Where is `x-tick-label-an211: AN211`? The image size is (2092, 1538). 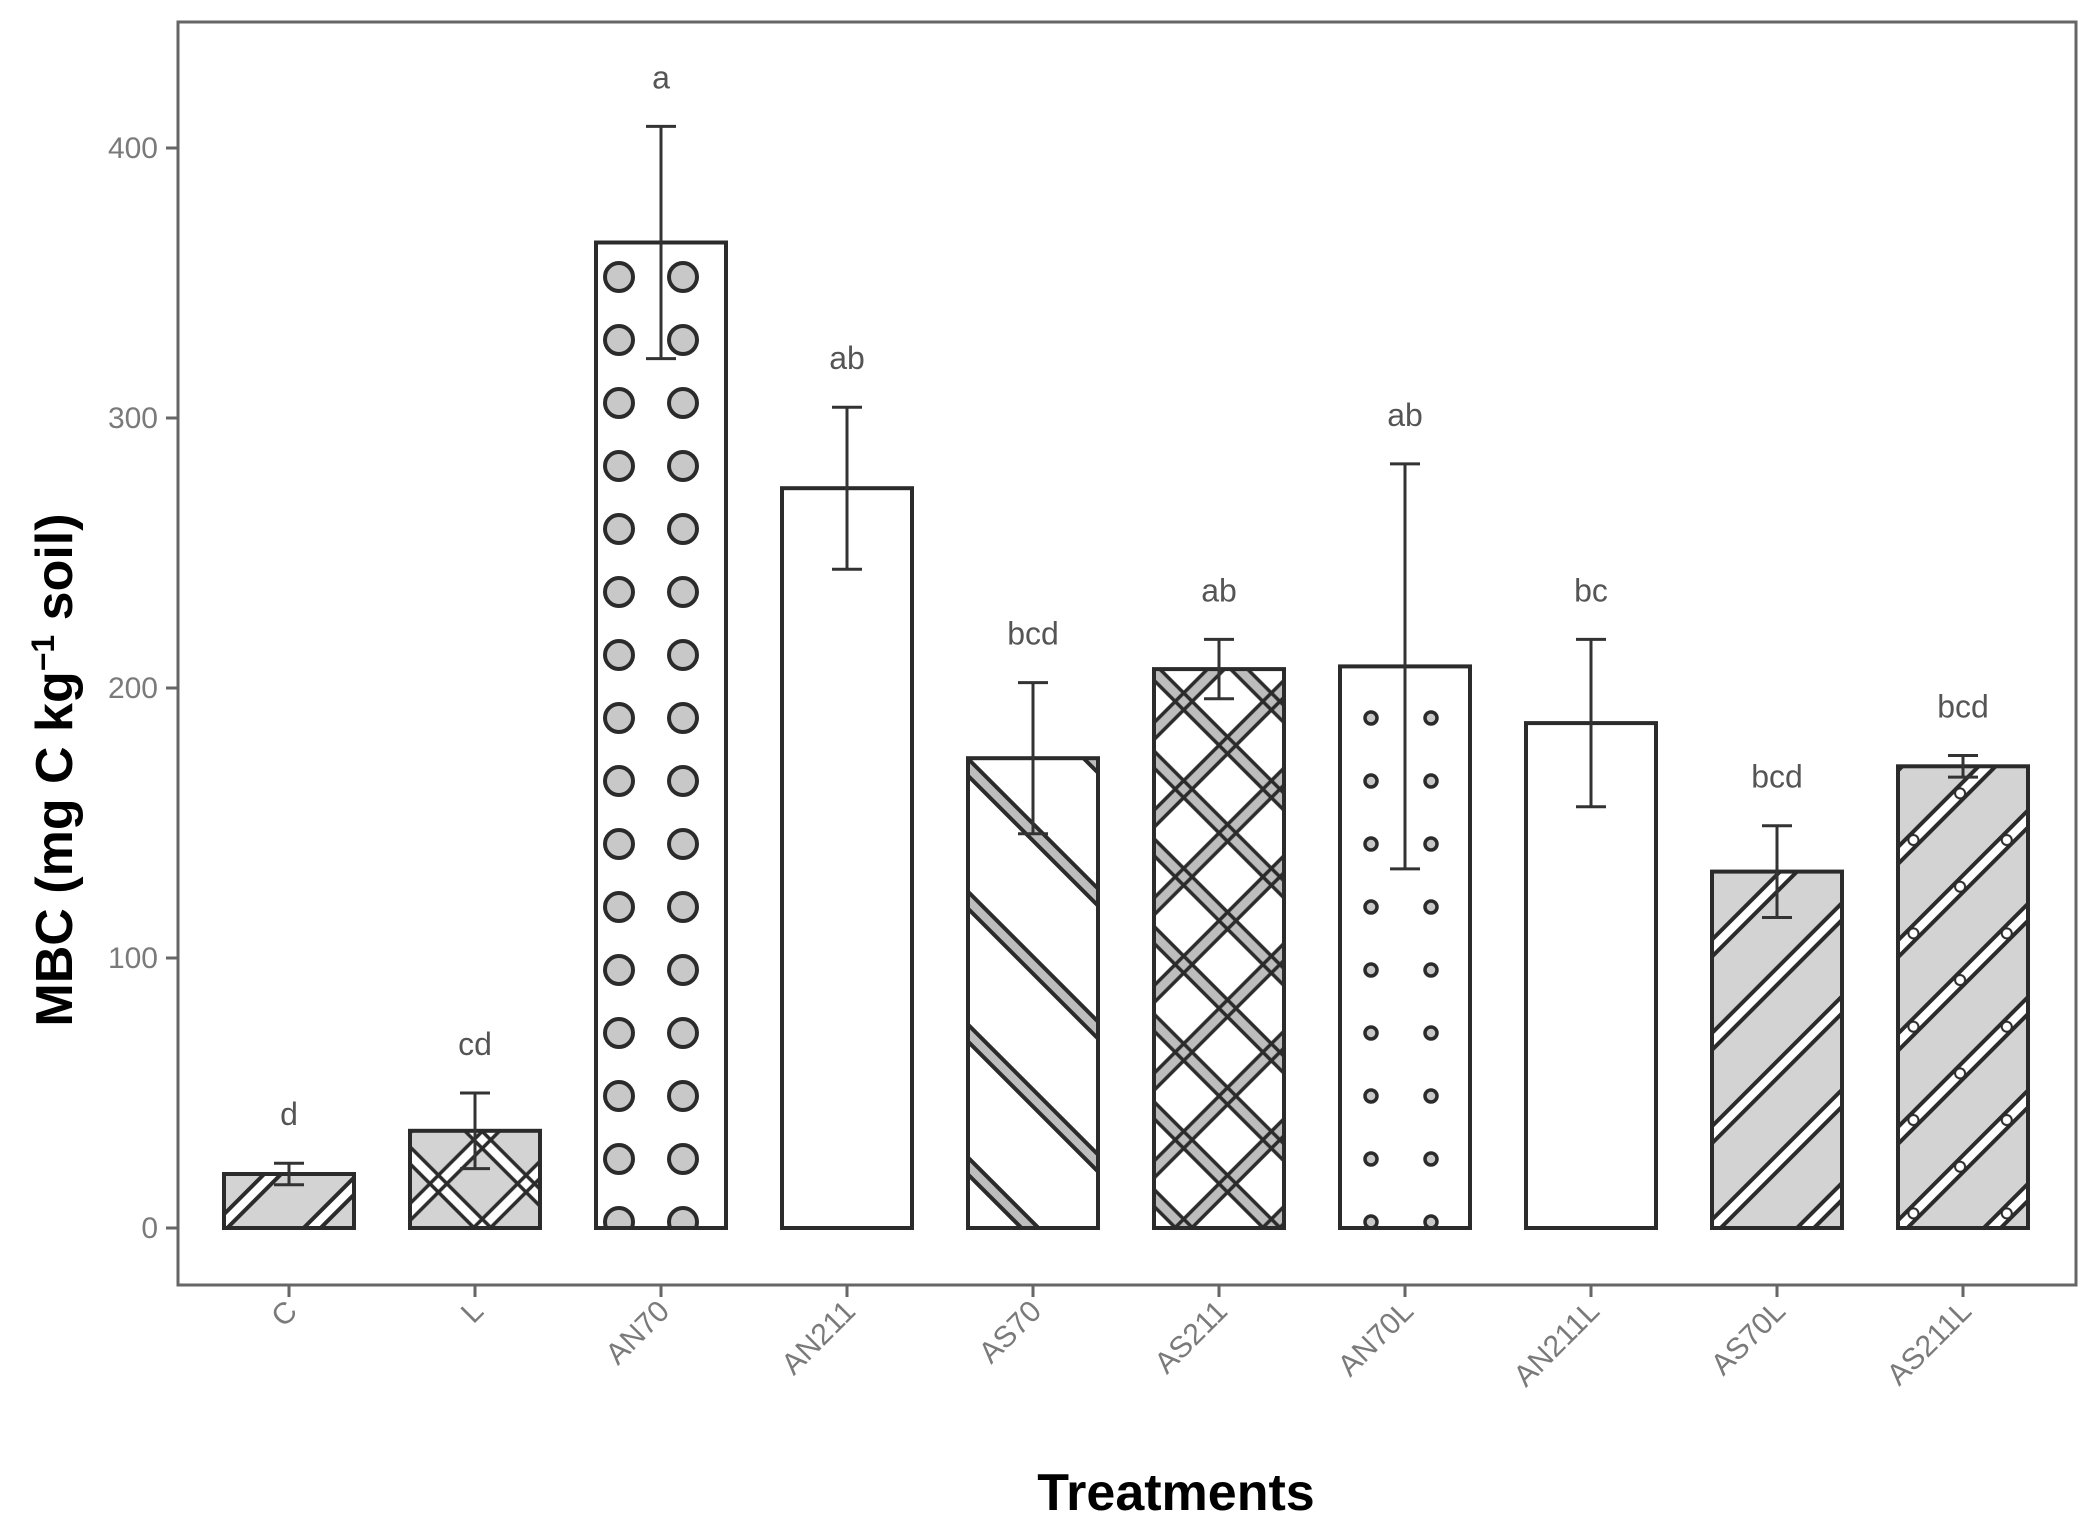
x-tick-label-an211: AN211 is located at coordinates (818, 1338).